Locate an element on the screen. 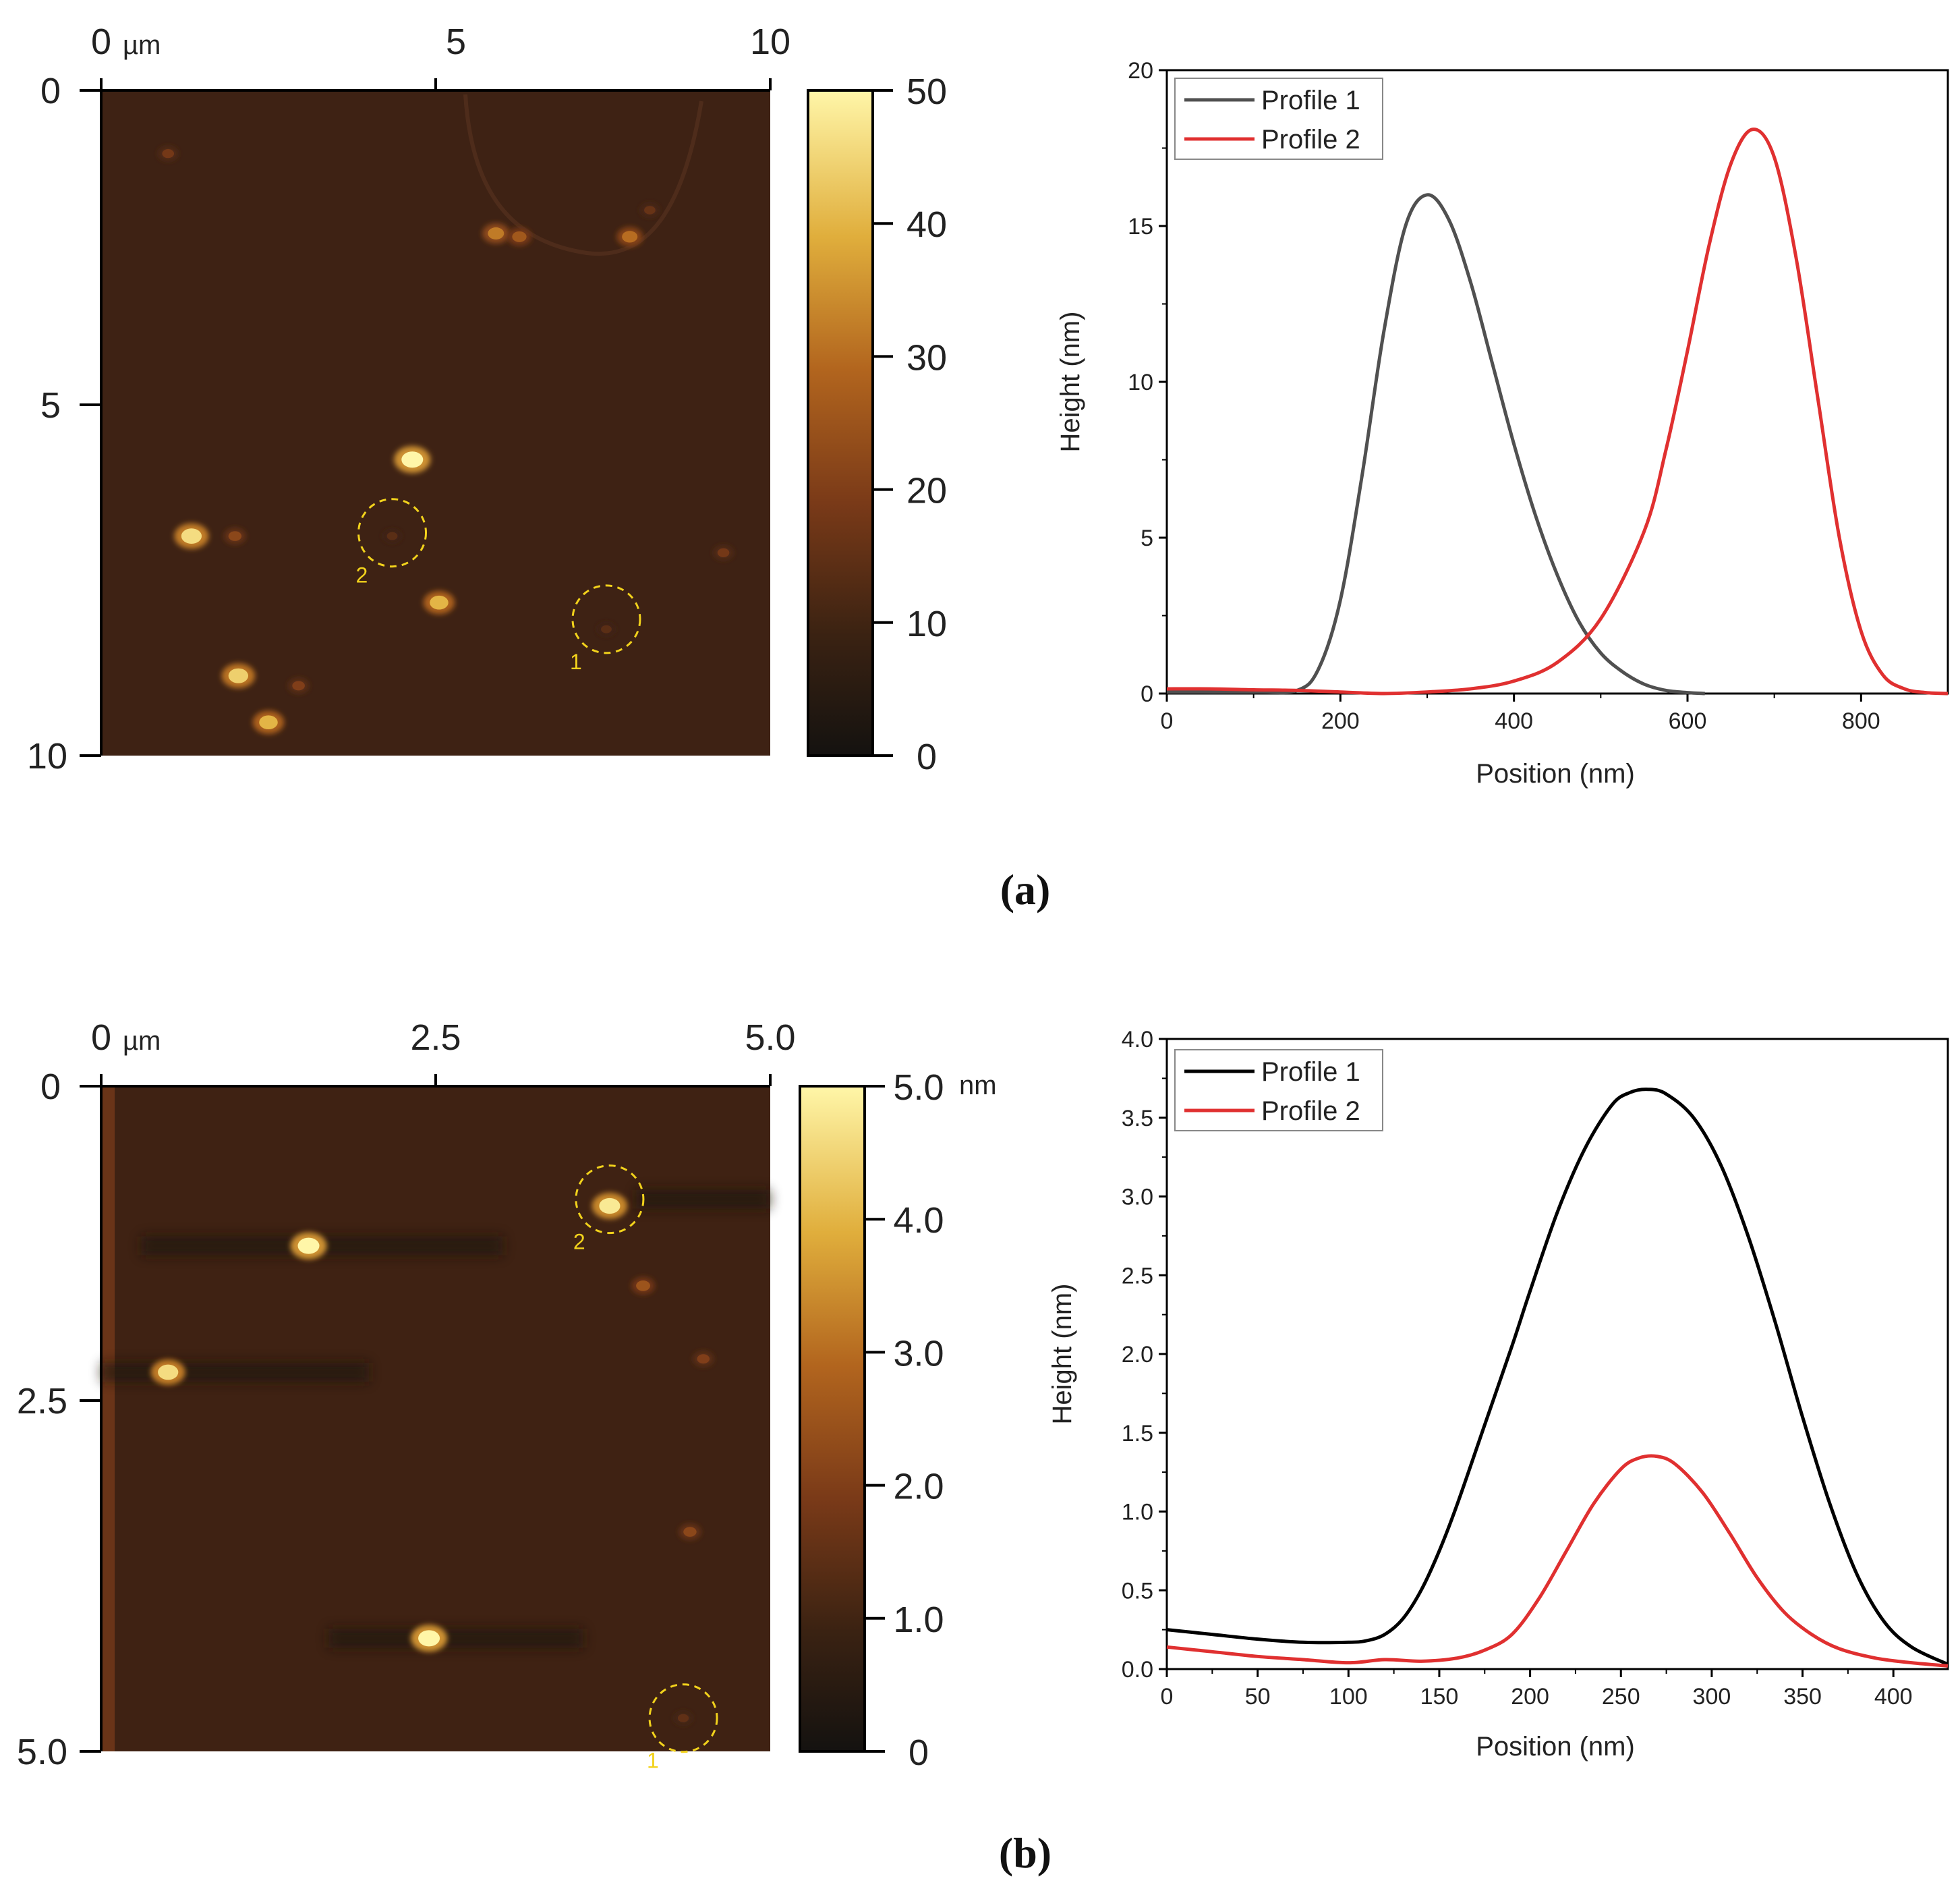  afm-b-xtick-label: 5.0 is located at coordinates (770, 1037).